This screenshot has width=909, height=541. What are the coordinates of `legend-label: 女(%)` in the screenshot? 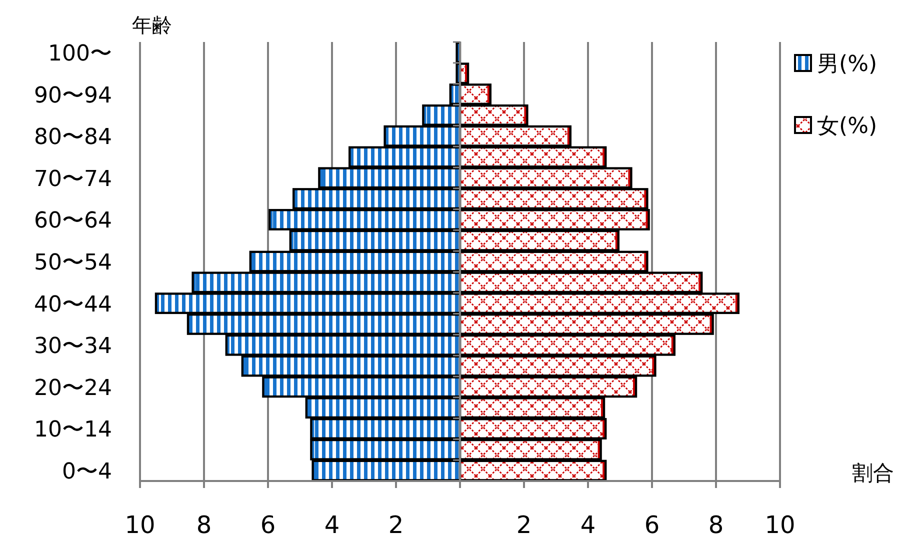 It's located at (847, 126).